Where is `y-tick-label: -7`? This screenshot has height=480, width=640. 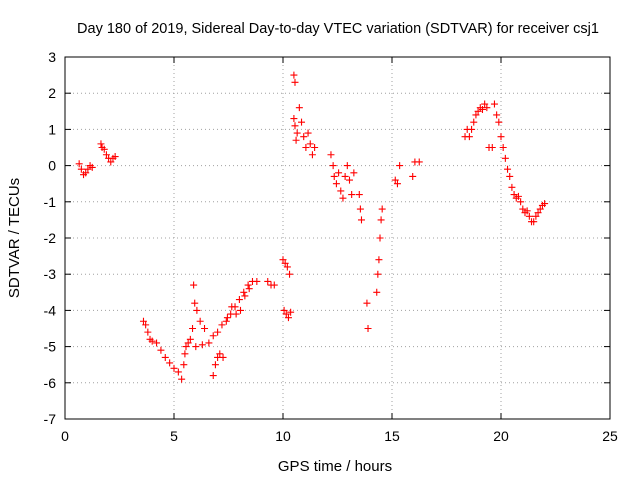
y-tick-label: -7 is located at coordinates (50, 419).